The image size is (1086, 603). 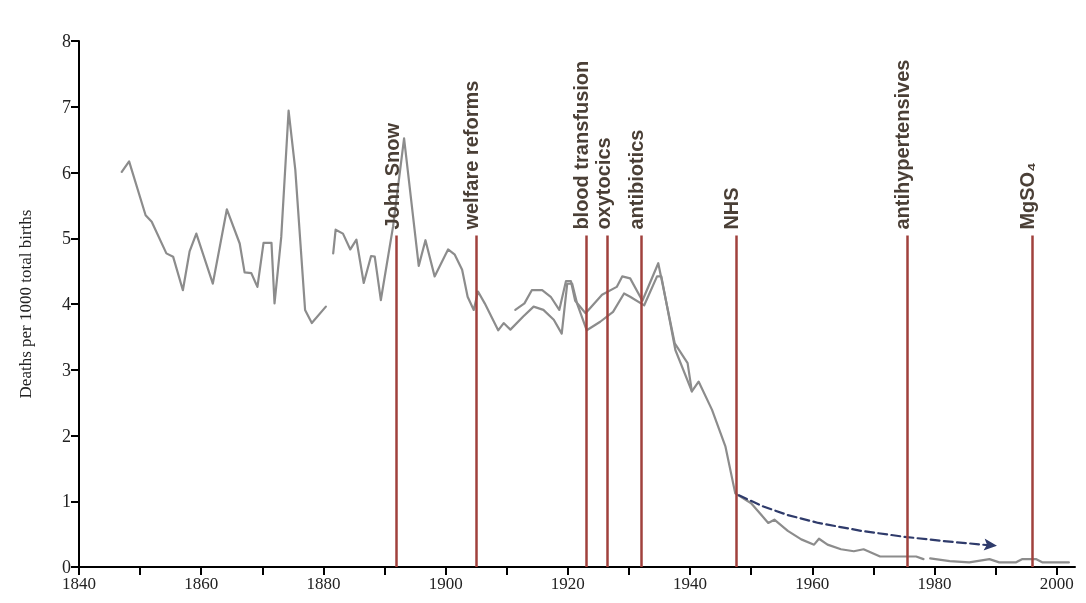 I want to click on x-tick-label: 1940, so click(x=690, y=583).